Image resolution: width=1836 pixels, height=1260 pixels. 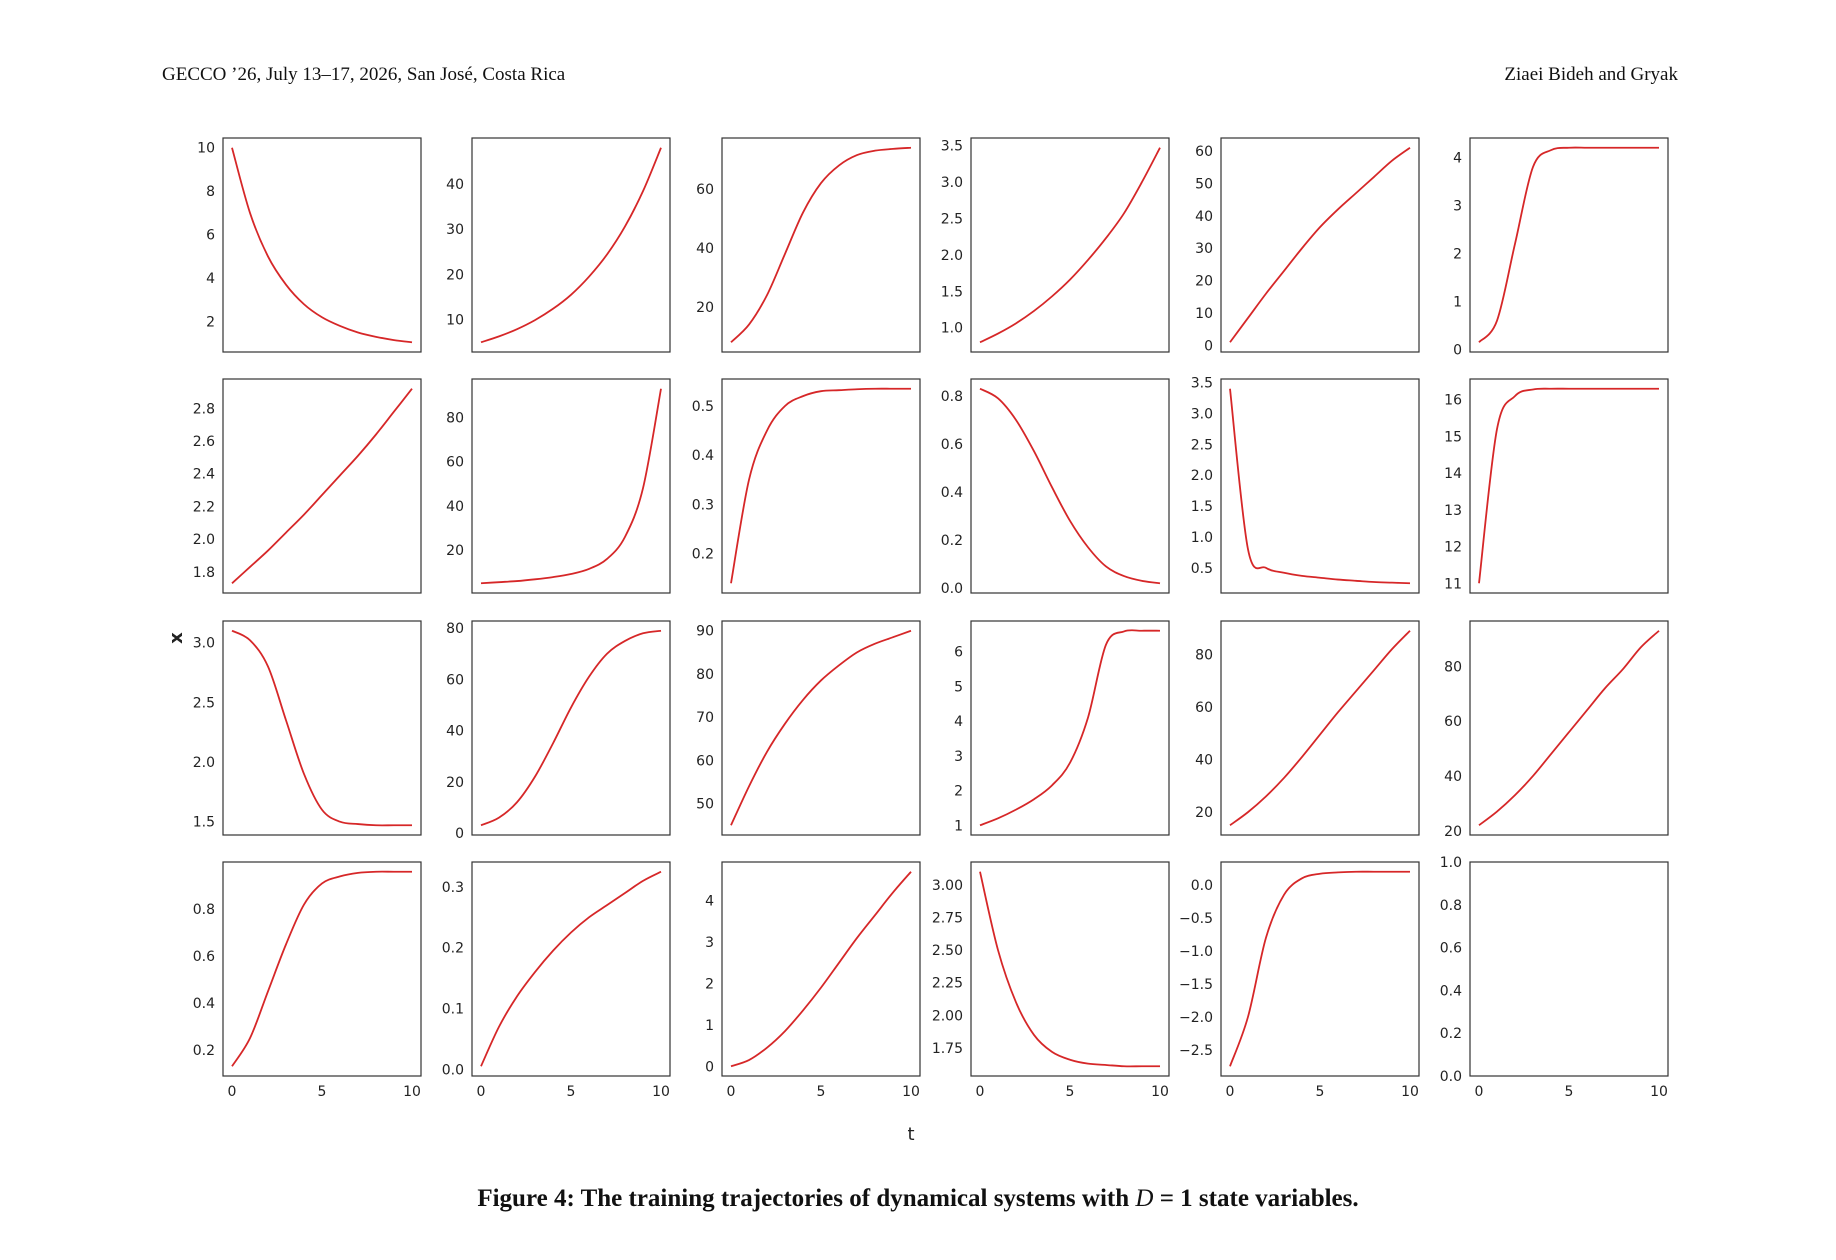 I want to click on subplot-20: 0.0 0.1 0.2 0.3 0 5 10, so click(x=556, y=980).